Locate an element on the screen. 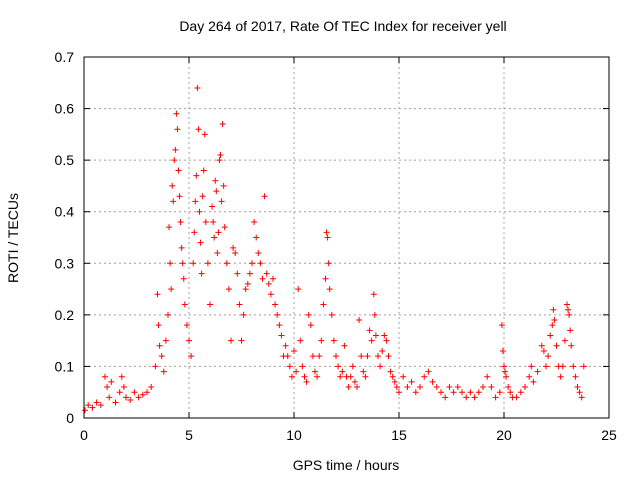 This screenshot has height=480, width=640. y-tick-label: 0 is located at coordinates (70, 418).